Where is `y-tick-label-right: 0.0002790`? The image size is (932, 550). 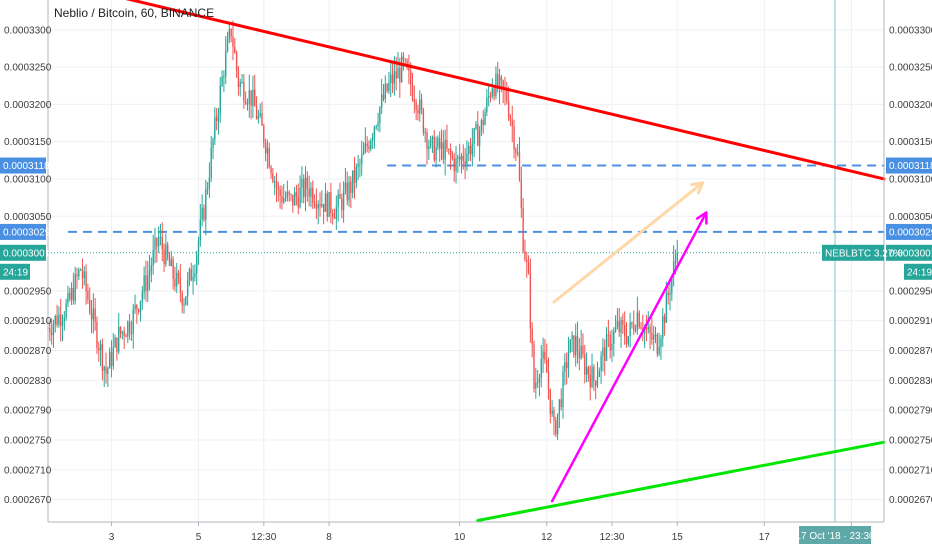
y-tick-label-right: 0.0002790 is located at coordinates (910, 411).